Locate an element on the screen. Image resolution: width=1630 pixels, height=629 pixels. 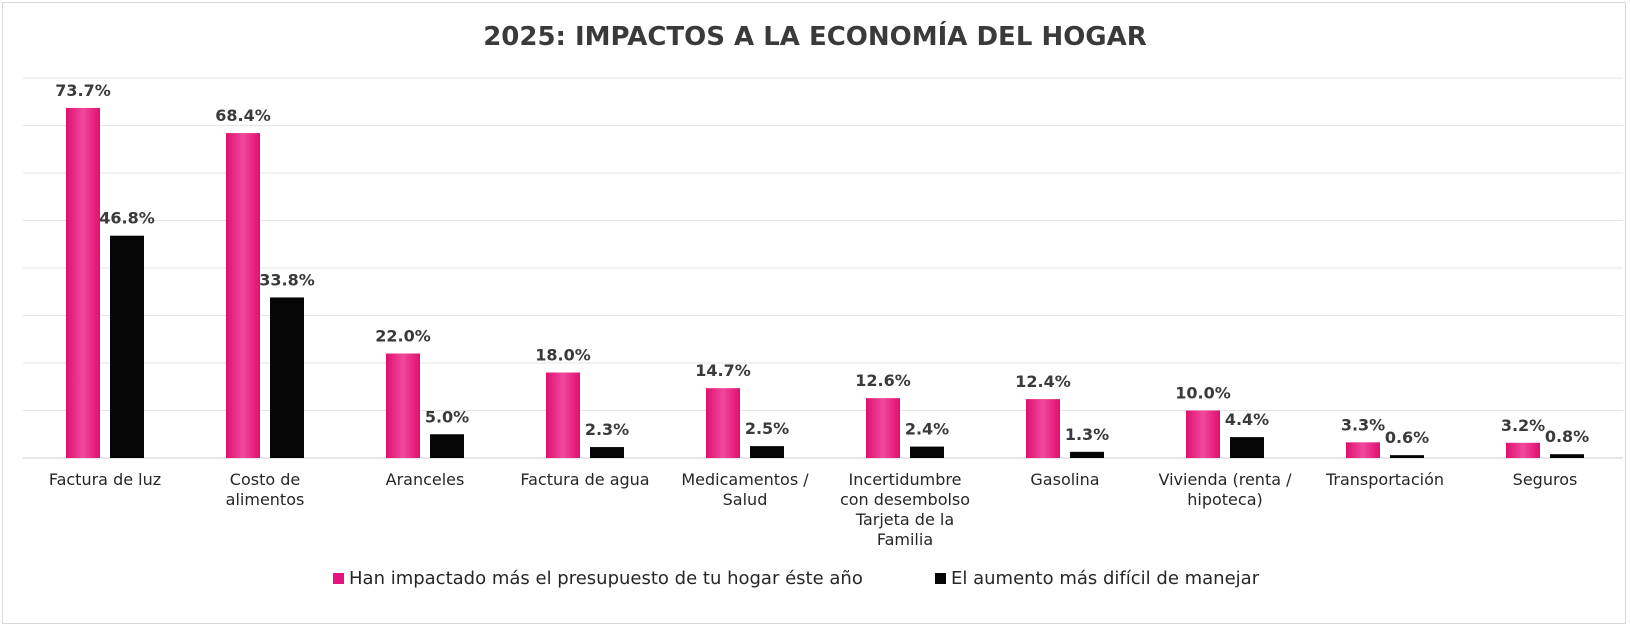
category-label-line: Factura de luz is located at coordinates (105, 479).